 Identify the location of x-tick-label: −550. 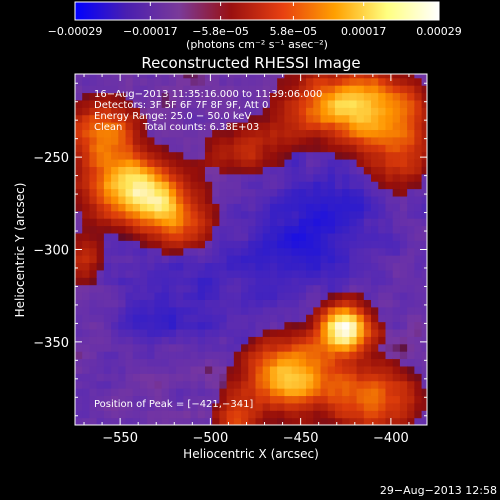
(120, 438).